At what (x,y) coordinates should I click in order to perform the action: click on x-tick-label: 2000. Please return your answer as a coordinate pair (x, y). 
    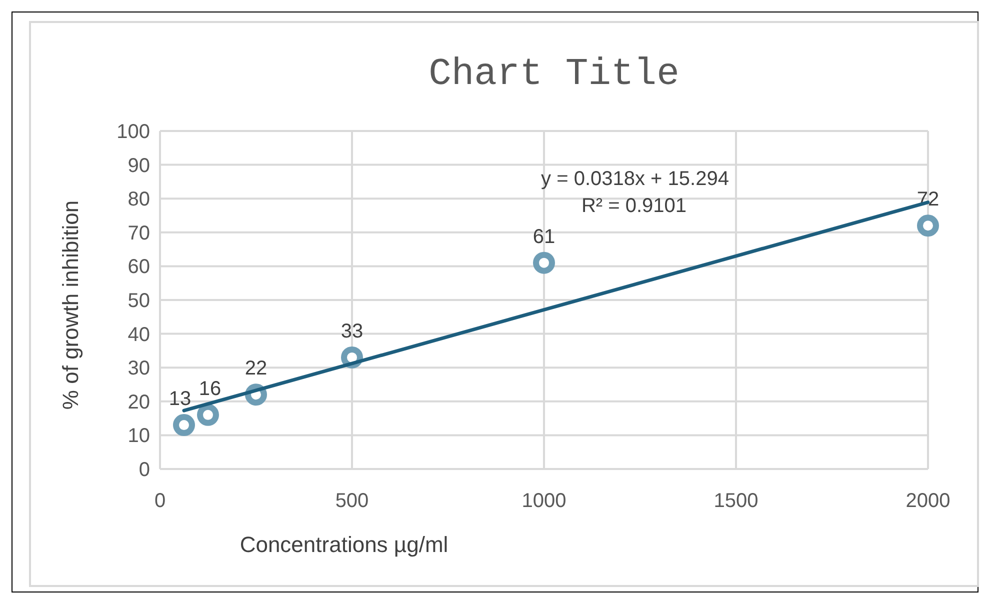
    Looking at the image, I should click on (928, 501).